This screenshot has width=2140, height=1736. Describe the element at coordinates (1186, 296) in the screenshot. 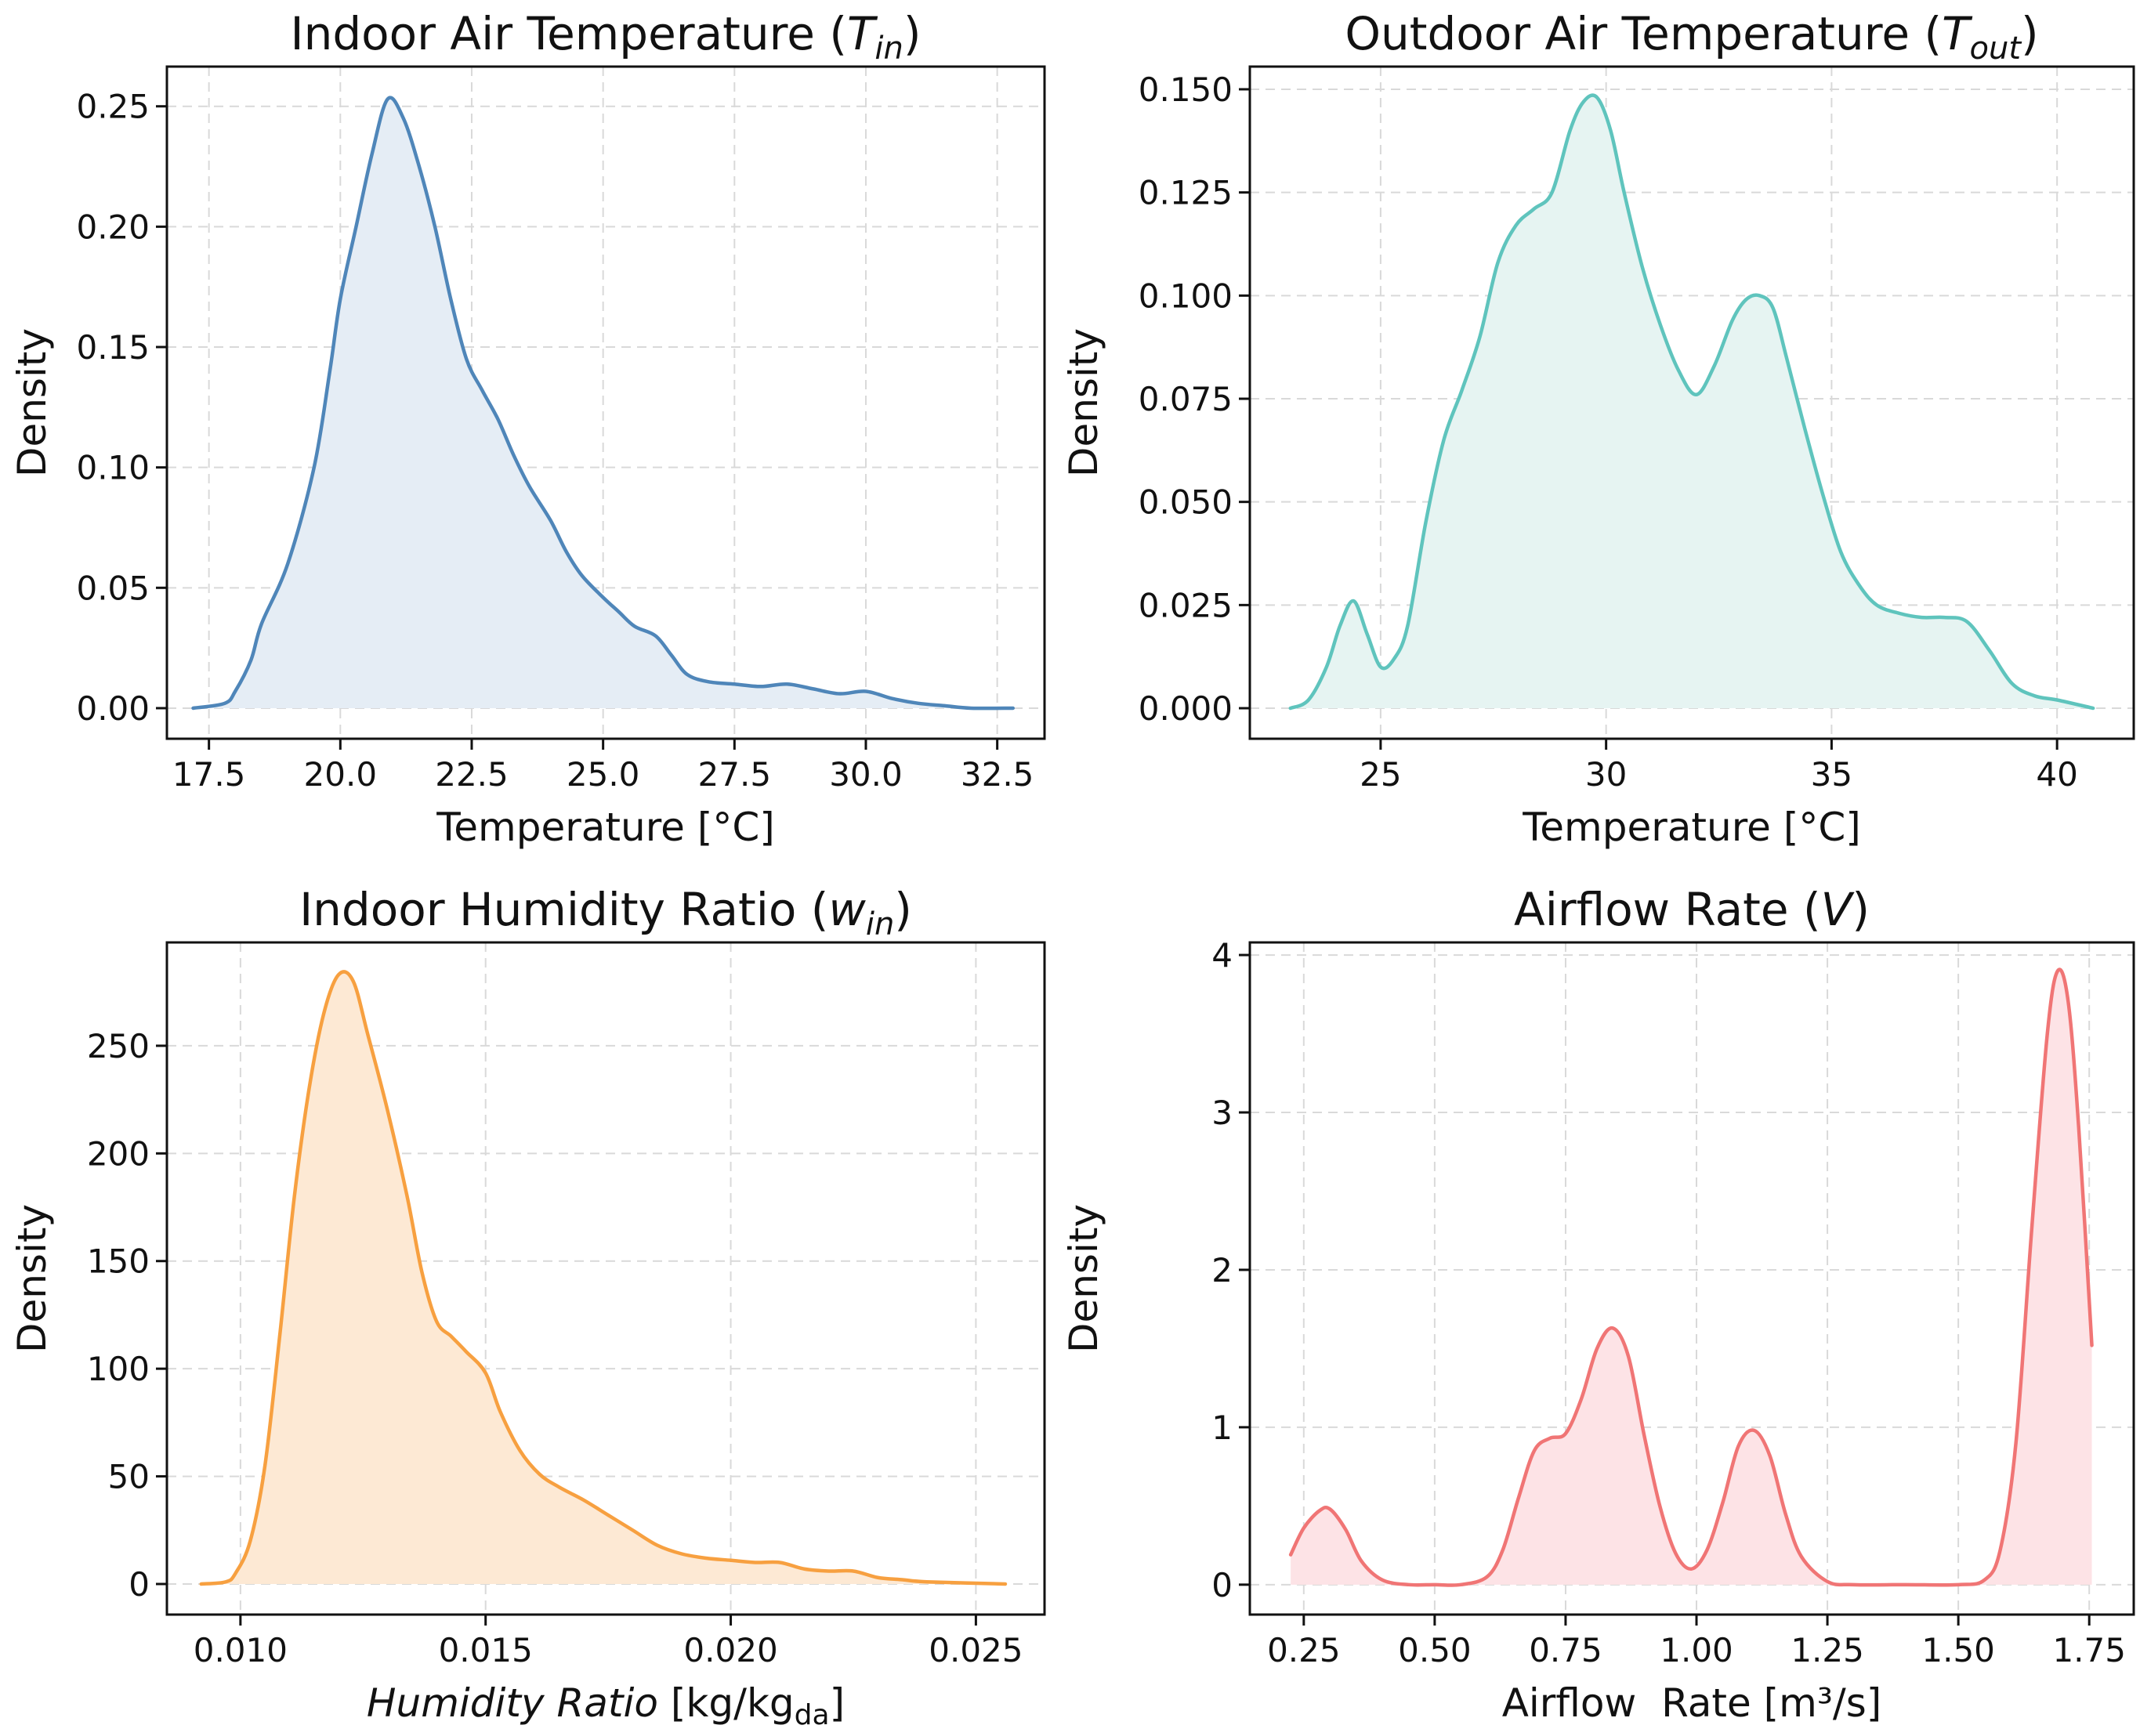

I see `y-tick-label: 0.100` at that location.